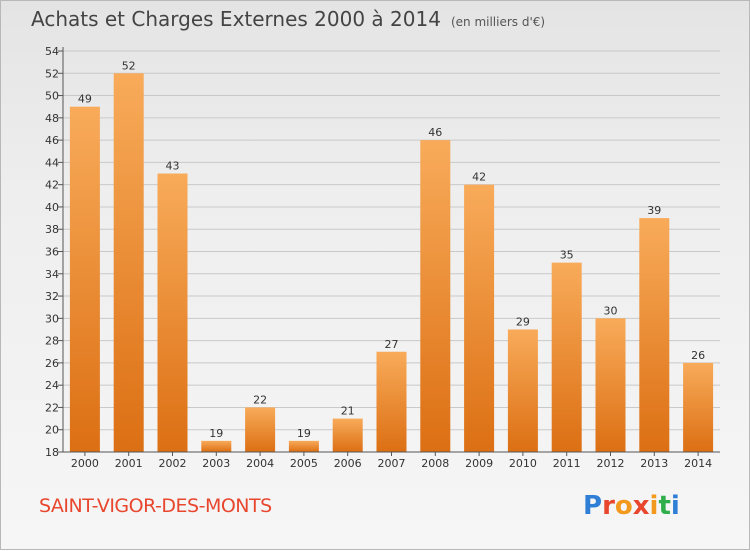 The height and width of the screenshot is (551, 750). What do you see at coordinates (173, 166) in the screenshot?
I see `bar-value-label: 43` at bounding box center [173, 166].